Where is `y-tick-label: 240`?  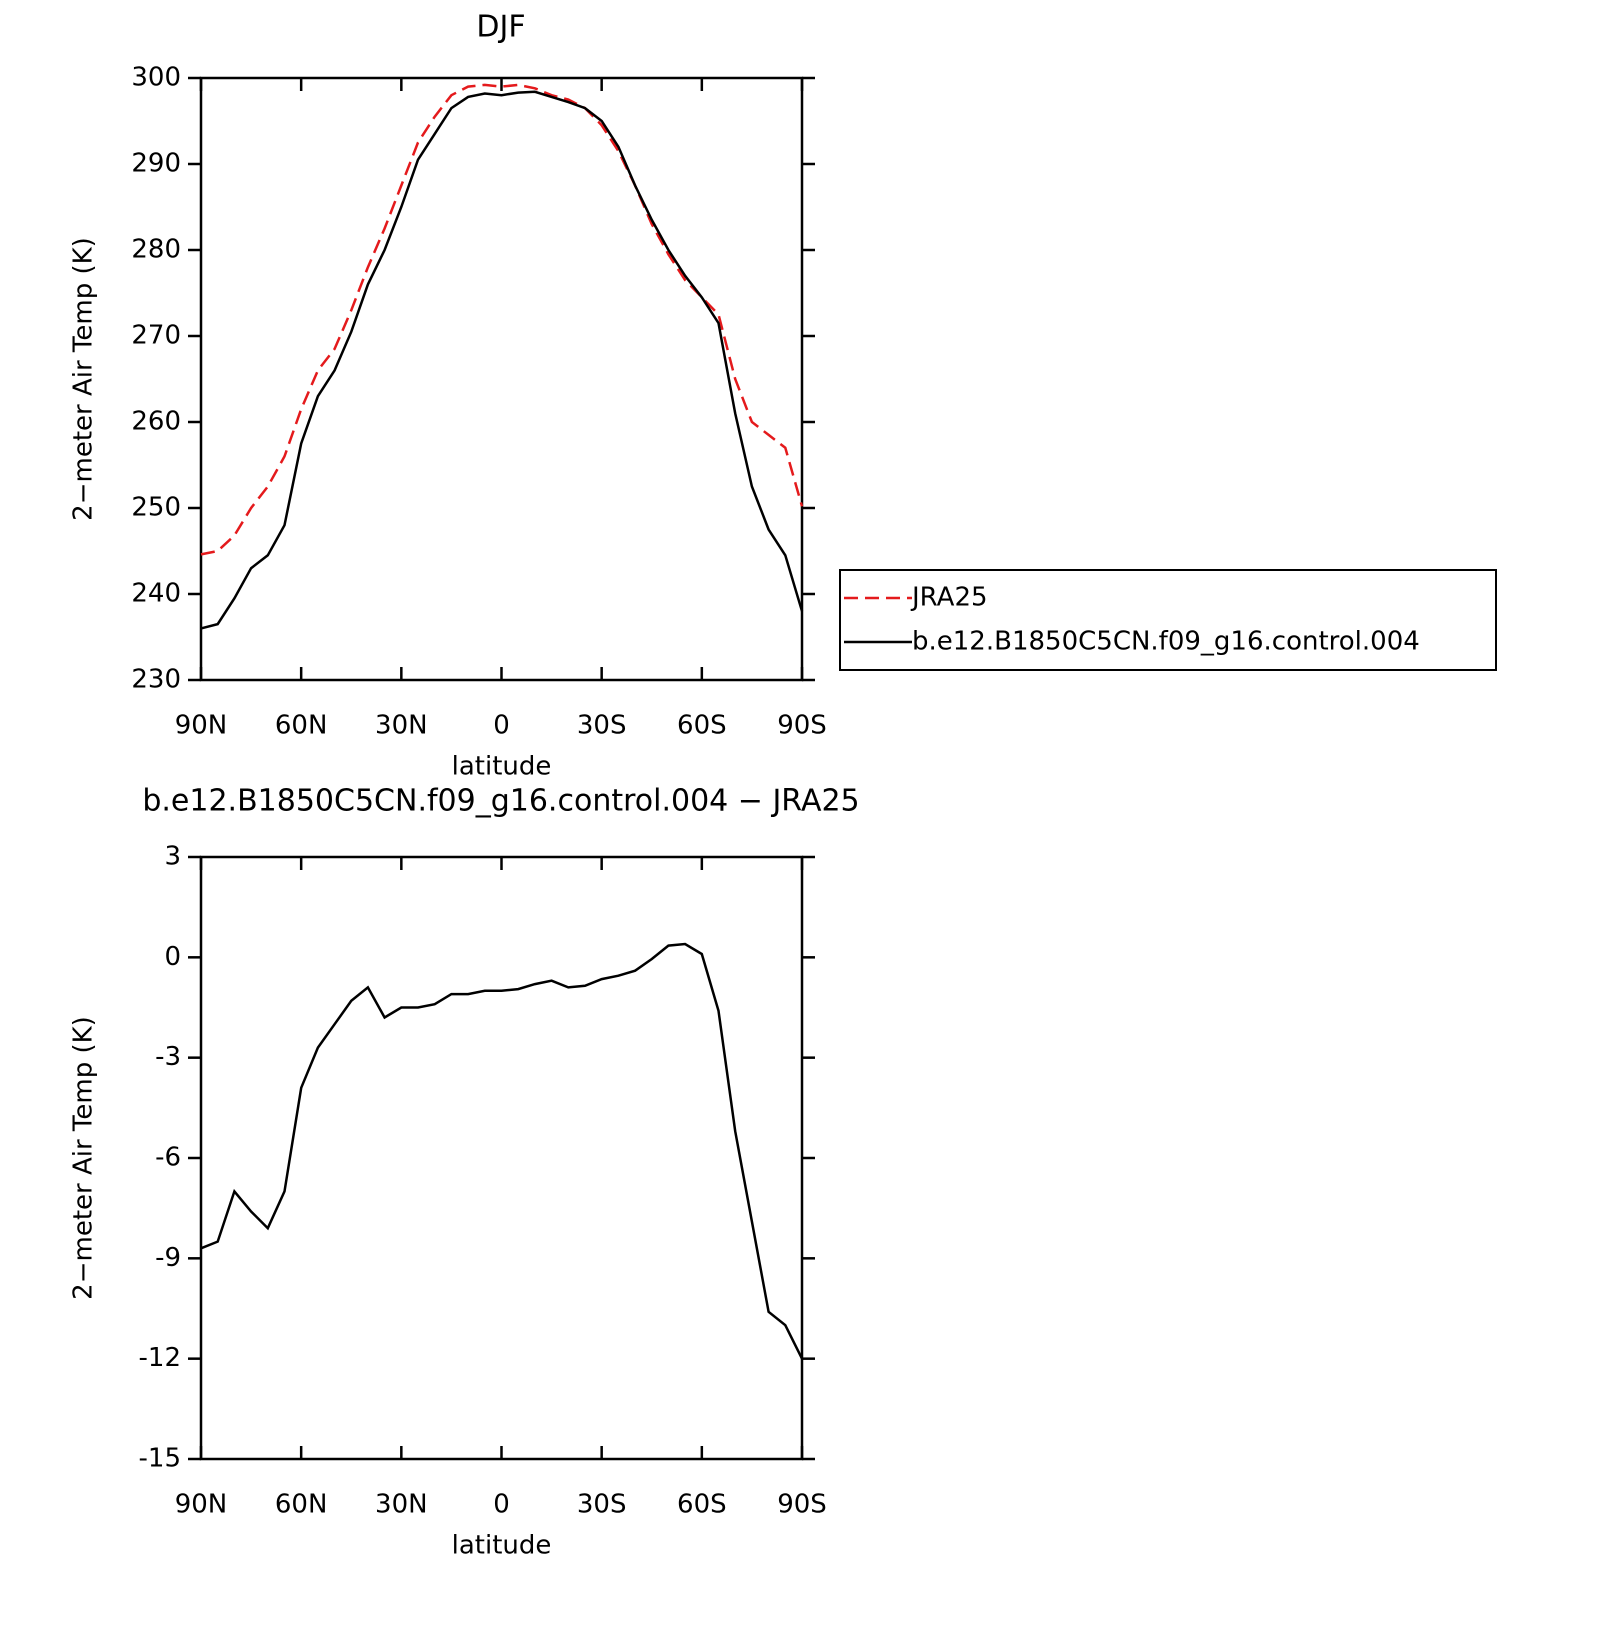 y-tick-label: 240 is located at coordinates (156, 594).